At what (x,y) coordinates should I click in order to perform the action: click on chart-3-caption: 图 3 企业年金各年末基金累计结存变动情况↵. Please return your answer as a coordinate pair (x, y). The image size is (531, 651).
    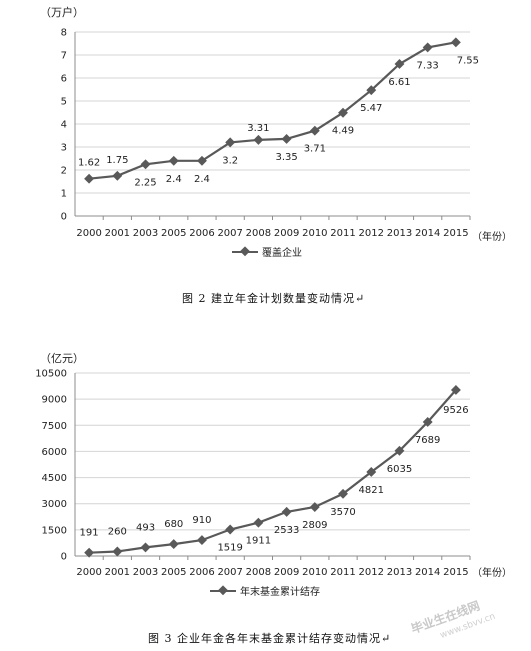
    Looking at the image, I should click on (269, 638).